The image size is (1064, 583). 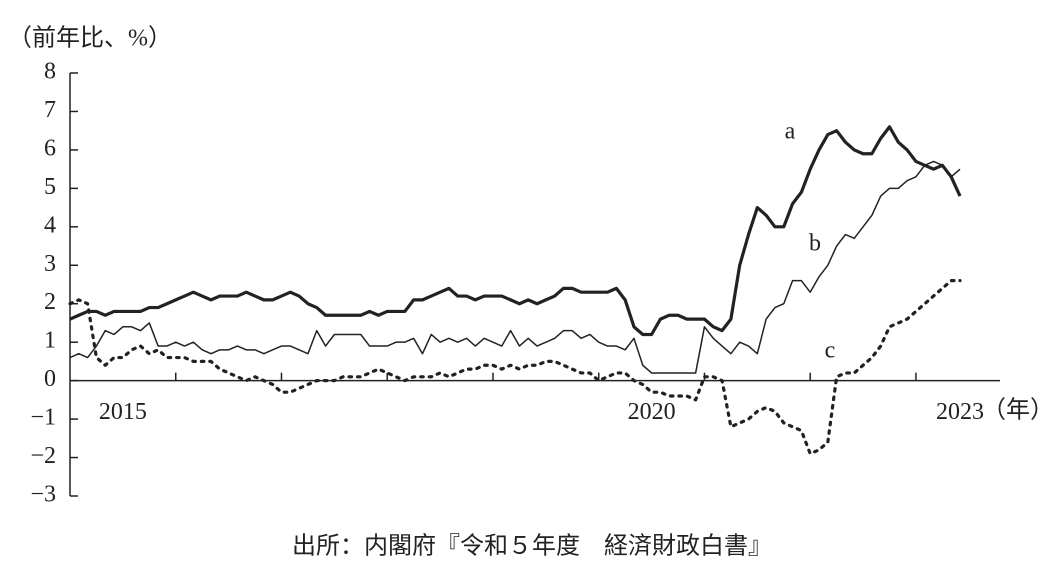 What do you see at coordinates (50, 341) in the screenshot?
I see `y-tick-label: 1` at bounding box center [50, 341].